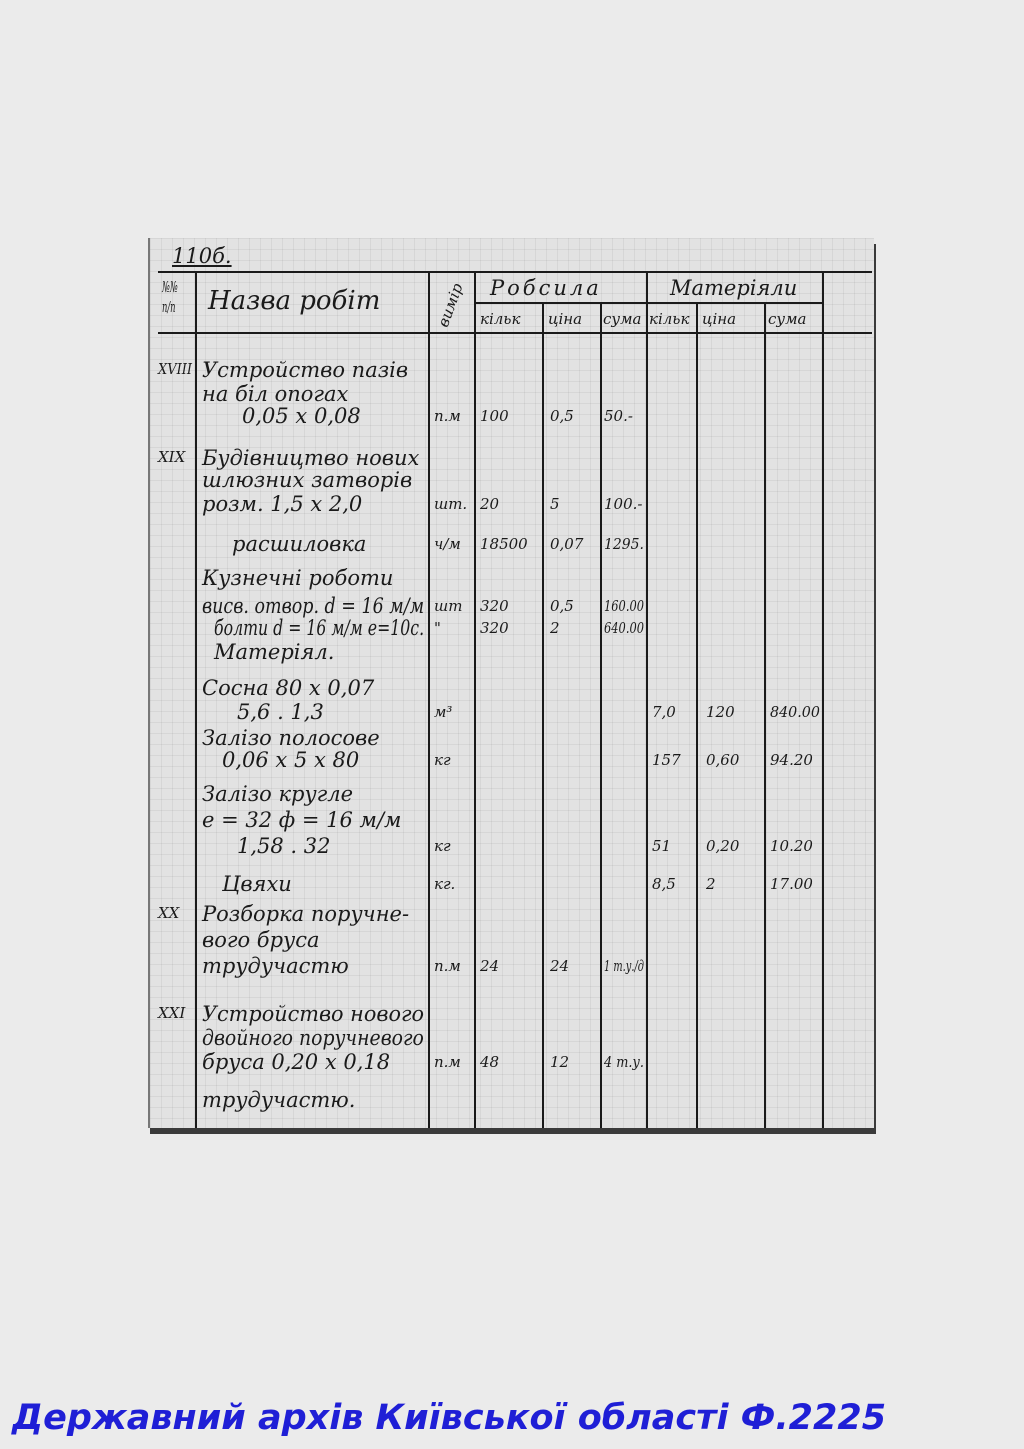 This screenshot has height=1449, width=1024. I want to click on labor-qty: 100, so click(494, 416).